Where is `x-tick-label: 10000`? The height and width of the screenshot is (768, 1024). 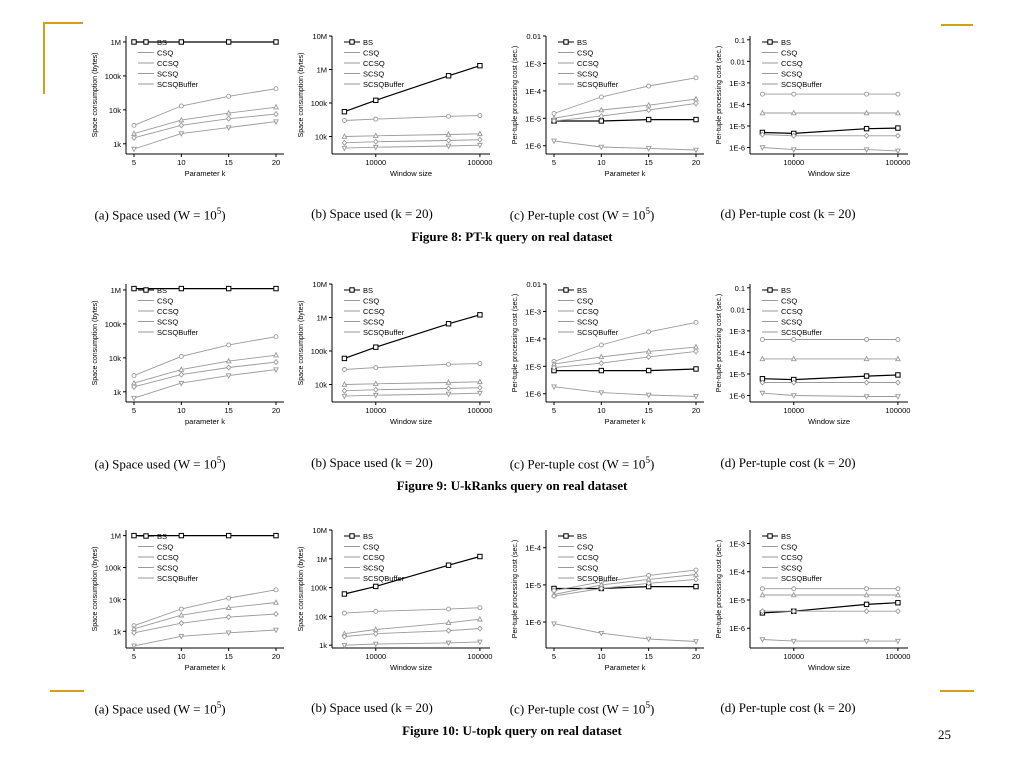
x-tick-label: 10000 is located at coordinates (375, 162).